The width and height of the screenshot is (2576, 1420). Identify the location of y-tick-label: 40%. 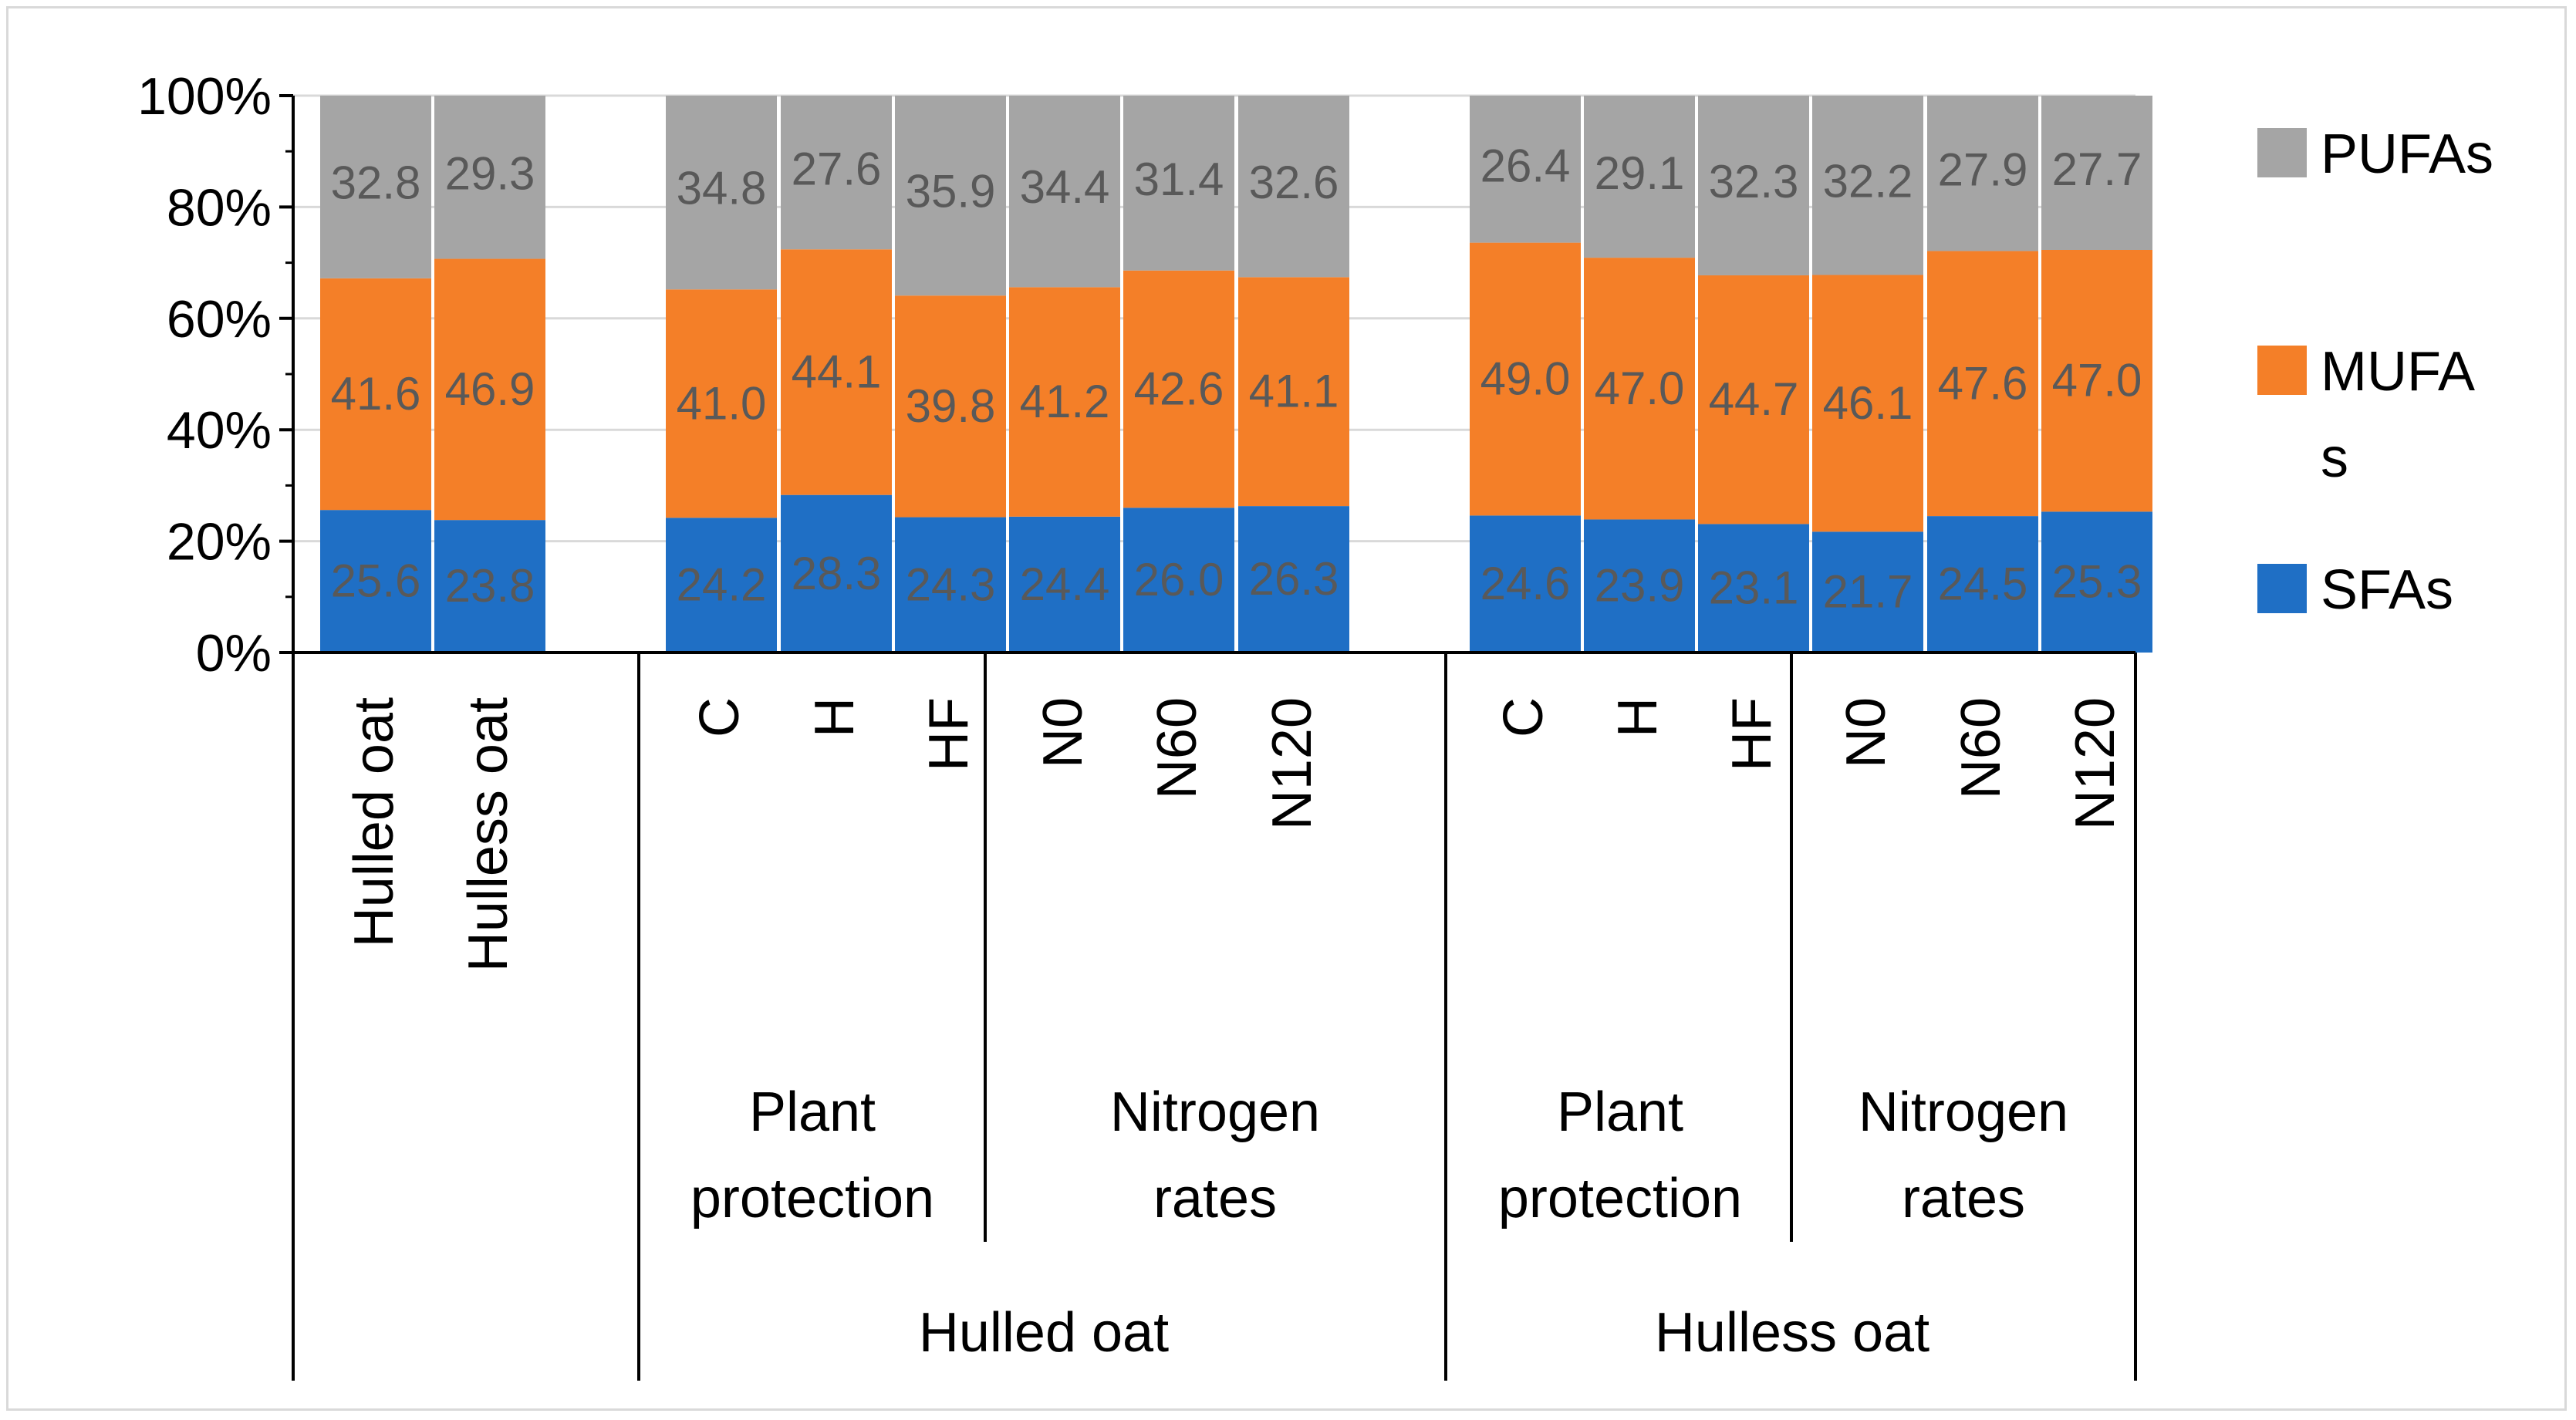
(220, 430).